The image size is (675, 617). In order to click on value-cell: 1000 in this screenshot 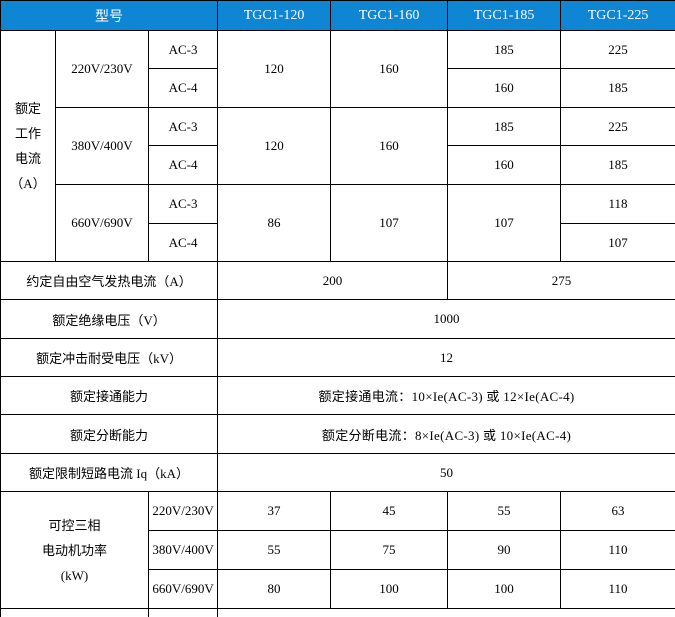, I will do `click(446, 319)`.